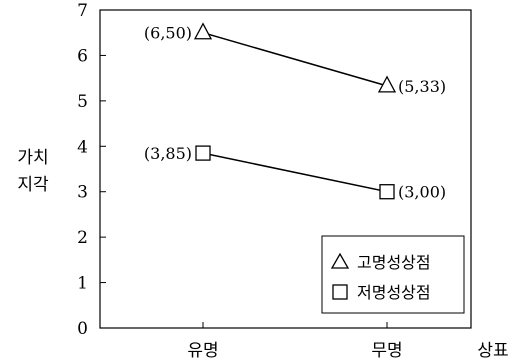 This screenshot has width=516, height=362. Describe the element at coordinates (82, 238) in the screenshot. I see `y-tick-label-2: 2` at that location.